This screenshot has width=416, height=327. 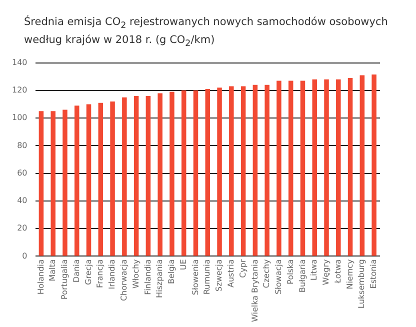 What do you see at coordinates (147, 277) in the screenshot?
I see `x-tick-label: Finlandia` at bounding box center [147, 277].